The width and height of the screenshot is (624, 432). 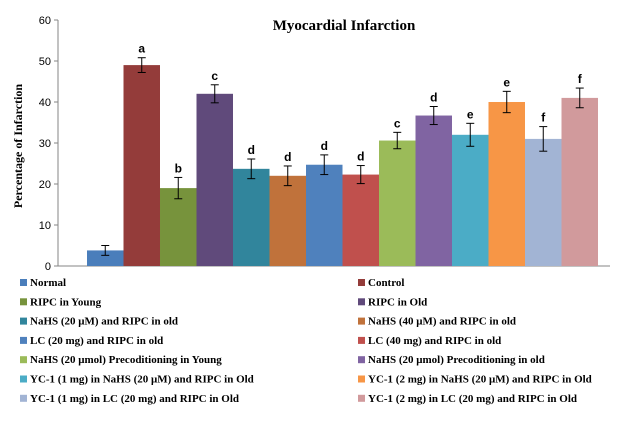 I want to click on legend-label: NaHS (20 μM) and RIPC in old, so click(x=104, y=322).